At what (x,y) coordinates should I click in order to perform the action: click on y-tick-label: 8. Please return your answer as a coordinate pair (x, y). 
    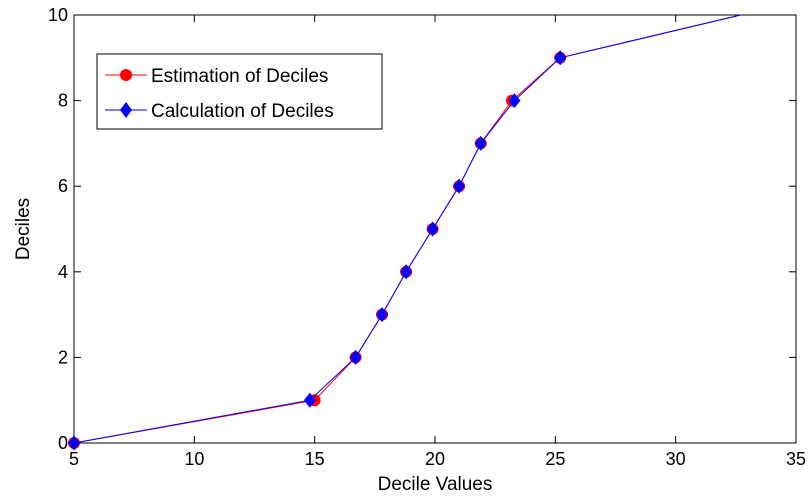
    Looking at the image, I should click on (63, 101).